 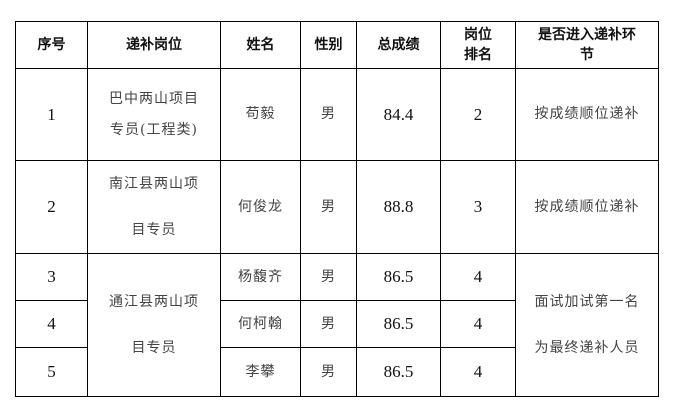 What do you see at coordinates (51, 207) in the screenshot?
I see `cell-no: 2` at bounding box center [51, 207].